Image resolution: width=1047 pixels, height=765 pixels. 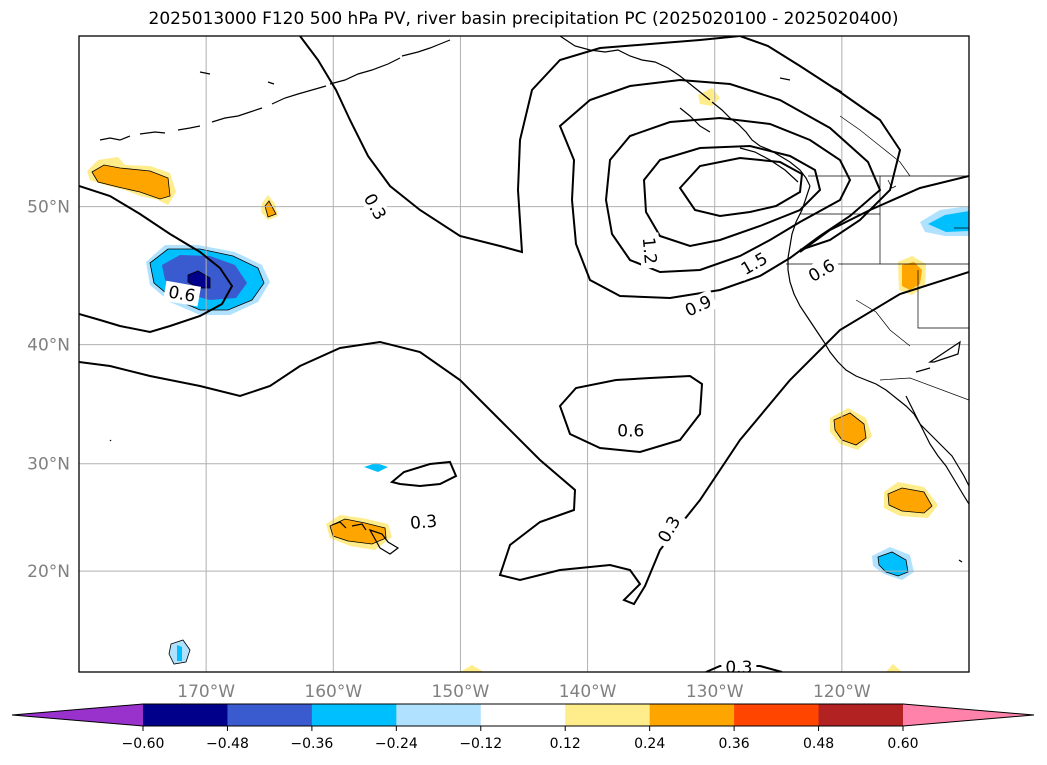 What do you see at coordinates (143, 744) in the screenshot?
I see `colorbar-tick-label: −0.60` at bounding box center [143, 744].